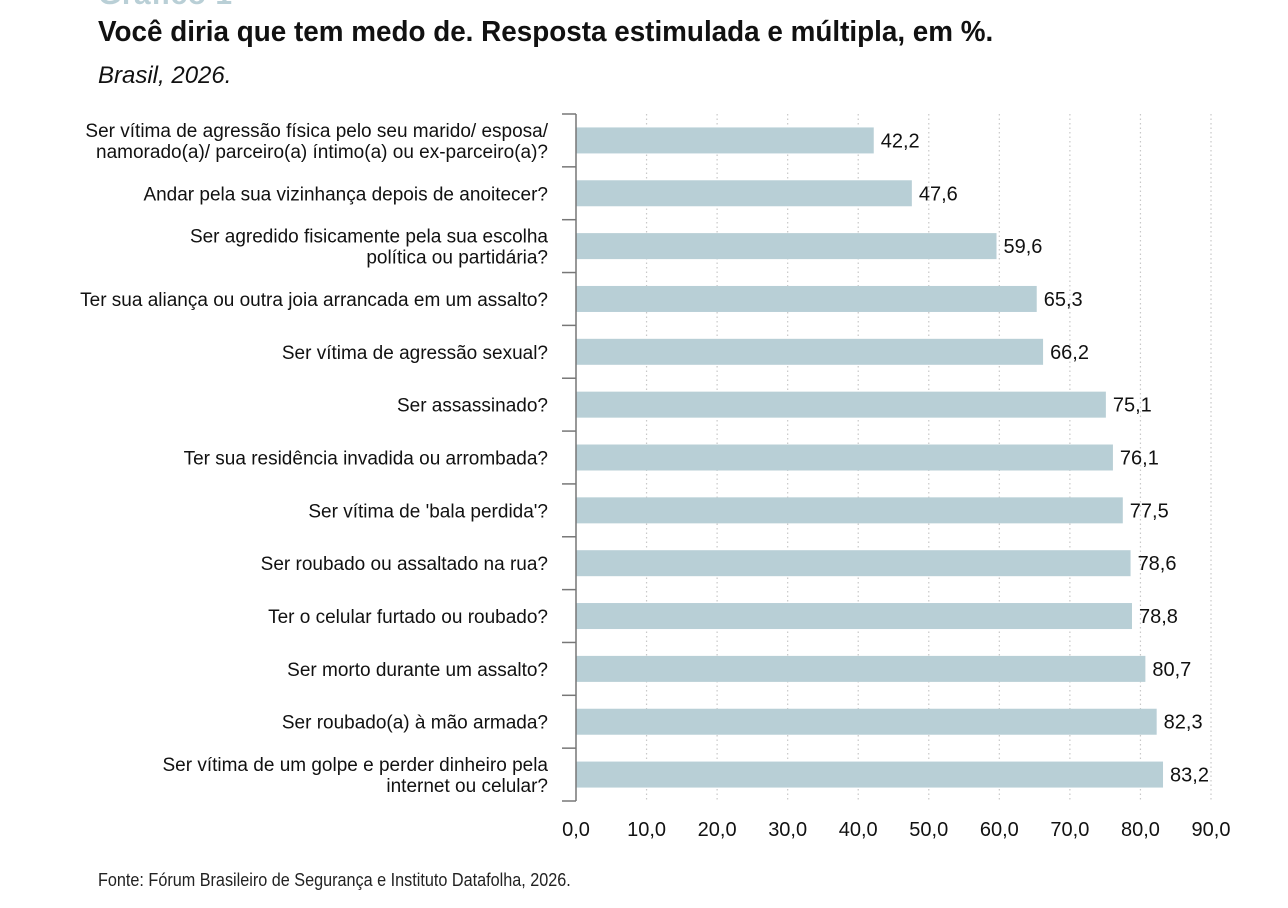  I want to click on data-label: 82,3, so click(1183, 723).